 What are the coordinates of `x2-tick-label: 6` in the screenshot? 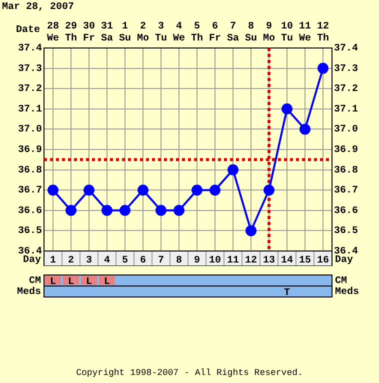 It's located at (143, 261).